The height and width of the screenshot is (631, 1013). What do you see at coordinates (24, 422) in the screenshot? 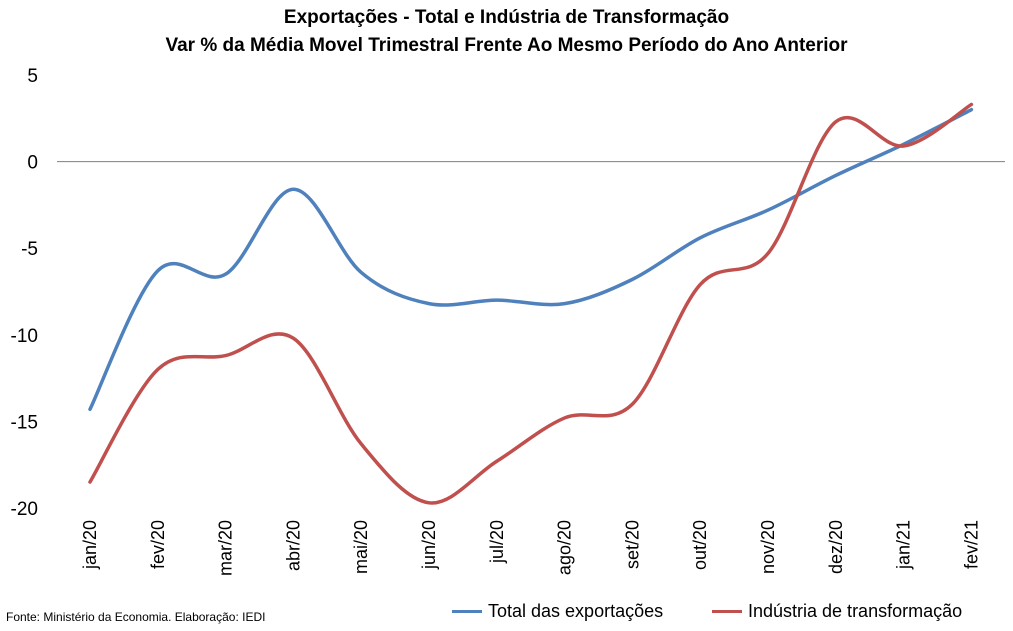
I see `y-tick-label: -15` at bounding box center [24, 422].